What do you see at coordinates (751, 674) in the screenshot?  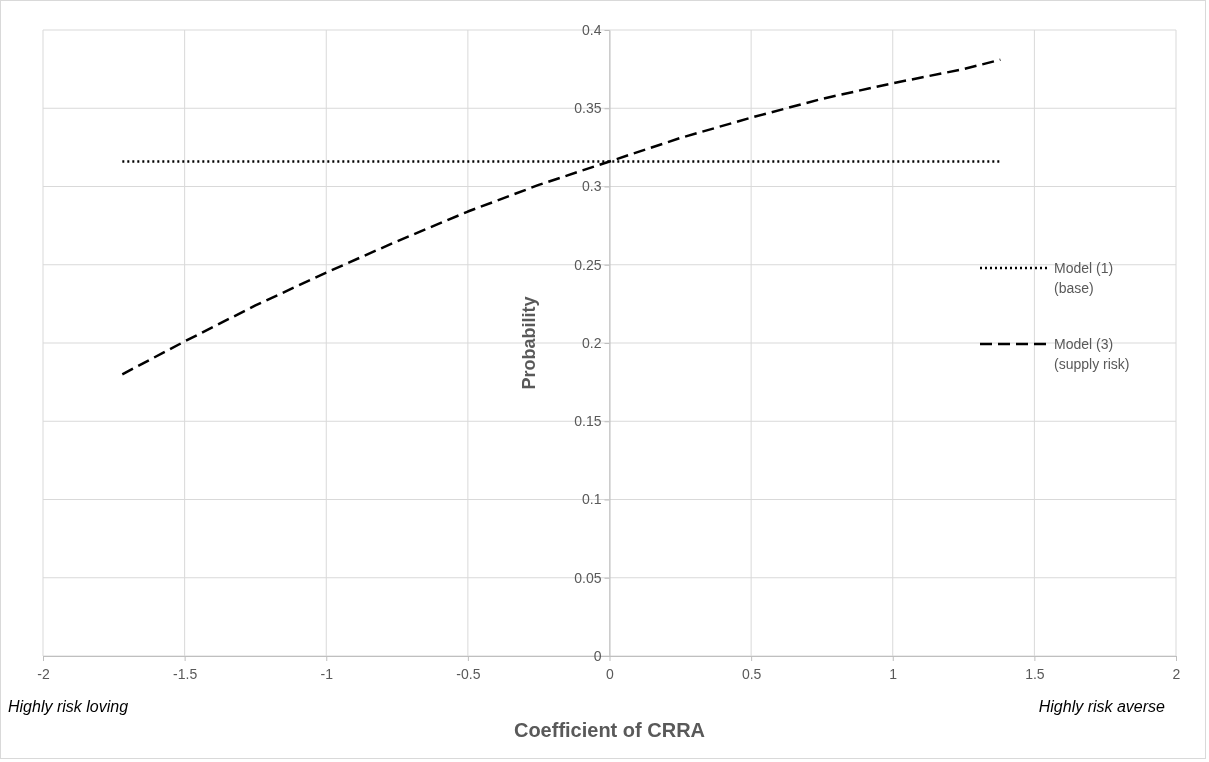 I see `x-tick-label: 0.5` at bounding box center [751, 674].